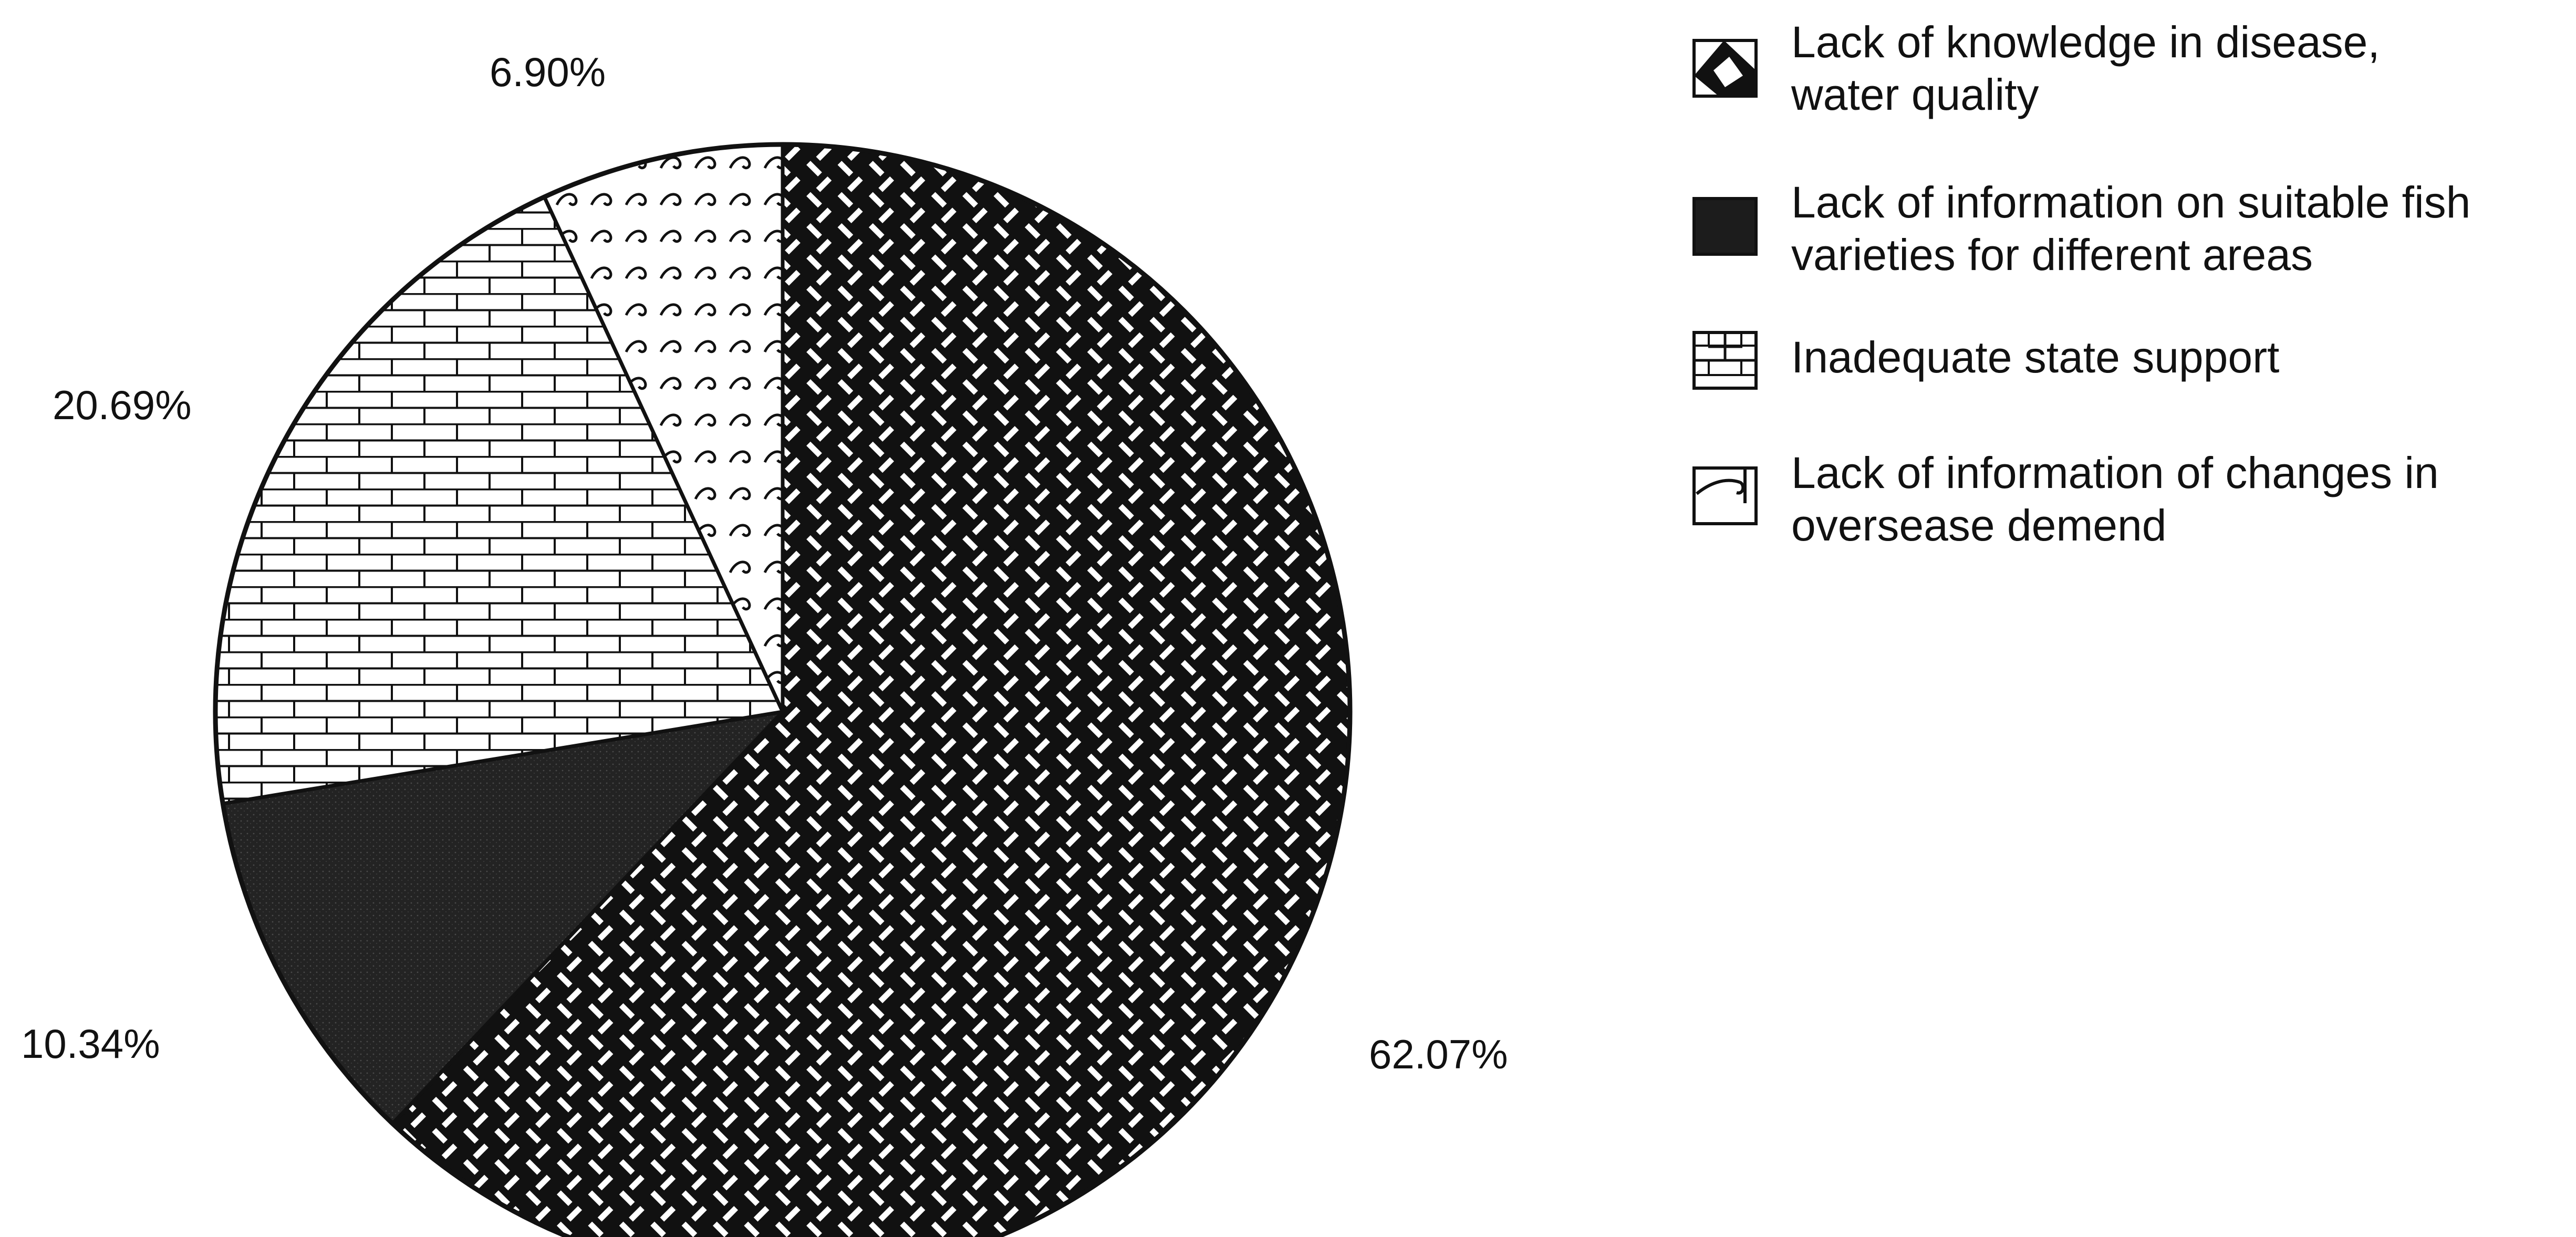 The height and width of the screenshot is (1237, 2576). I want to click on legend-line: Lack of information of changes in, so click(2115, 472).